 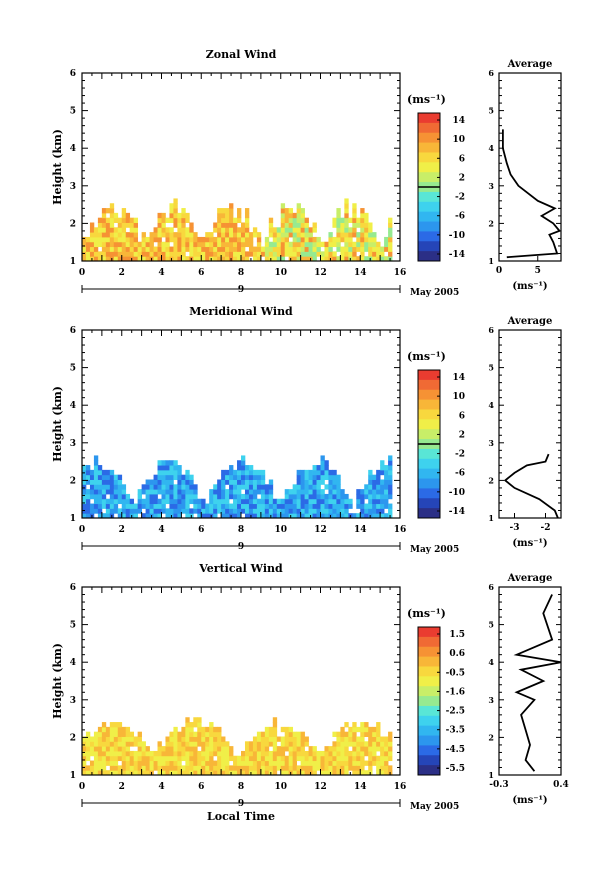 I want to click on x-tick-label: 14, so click(x=360, y=273).